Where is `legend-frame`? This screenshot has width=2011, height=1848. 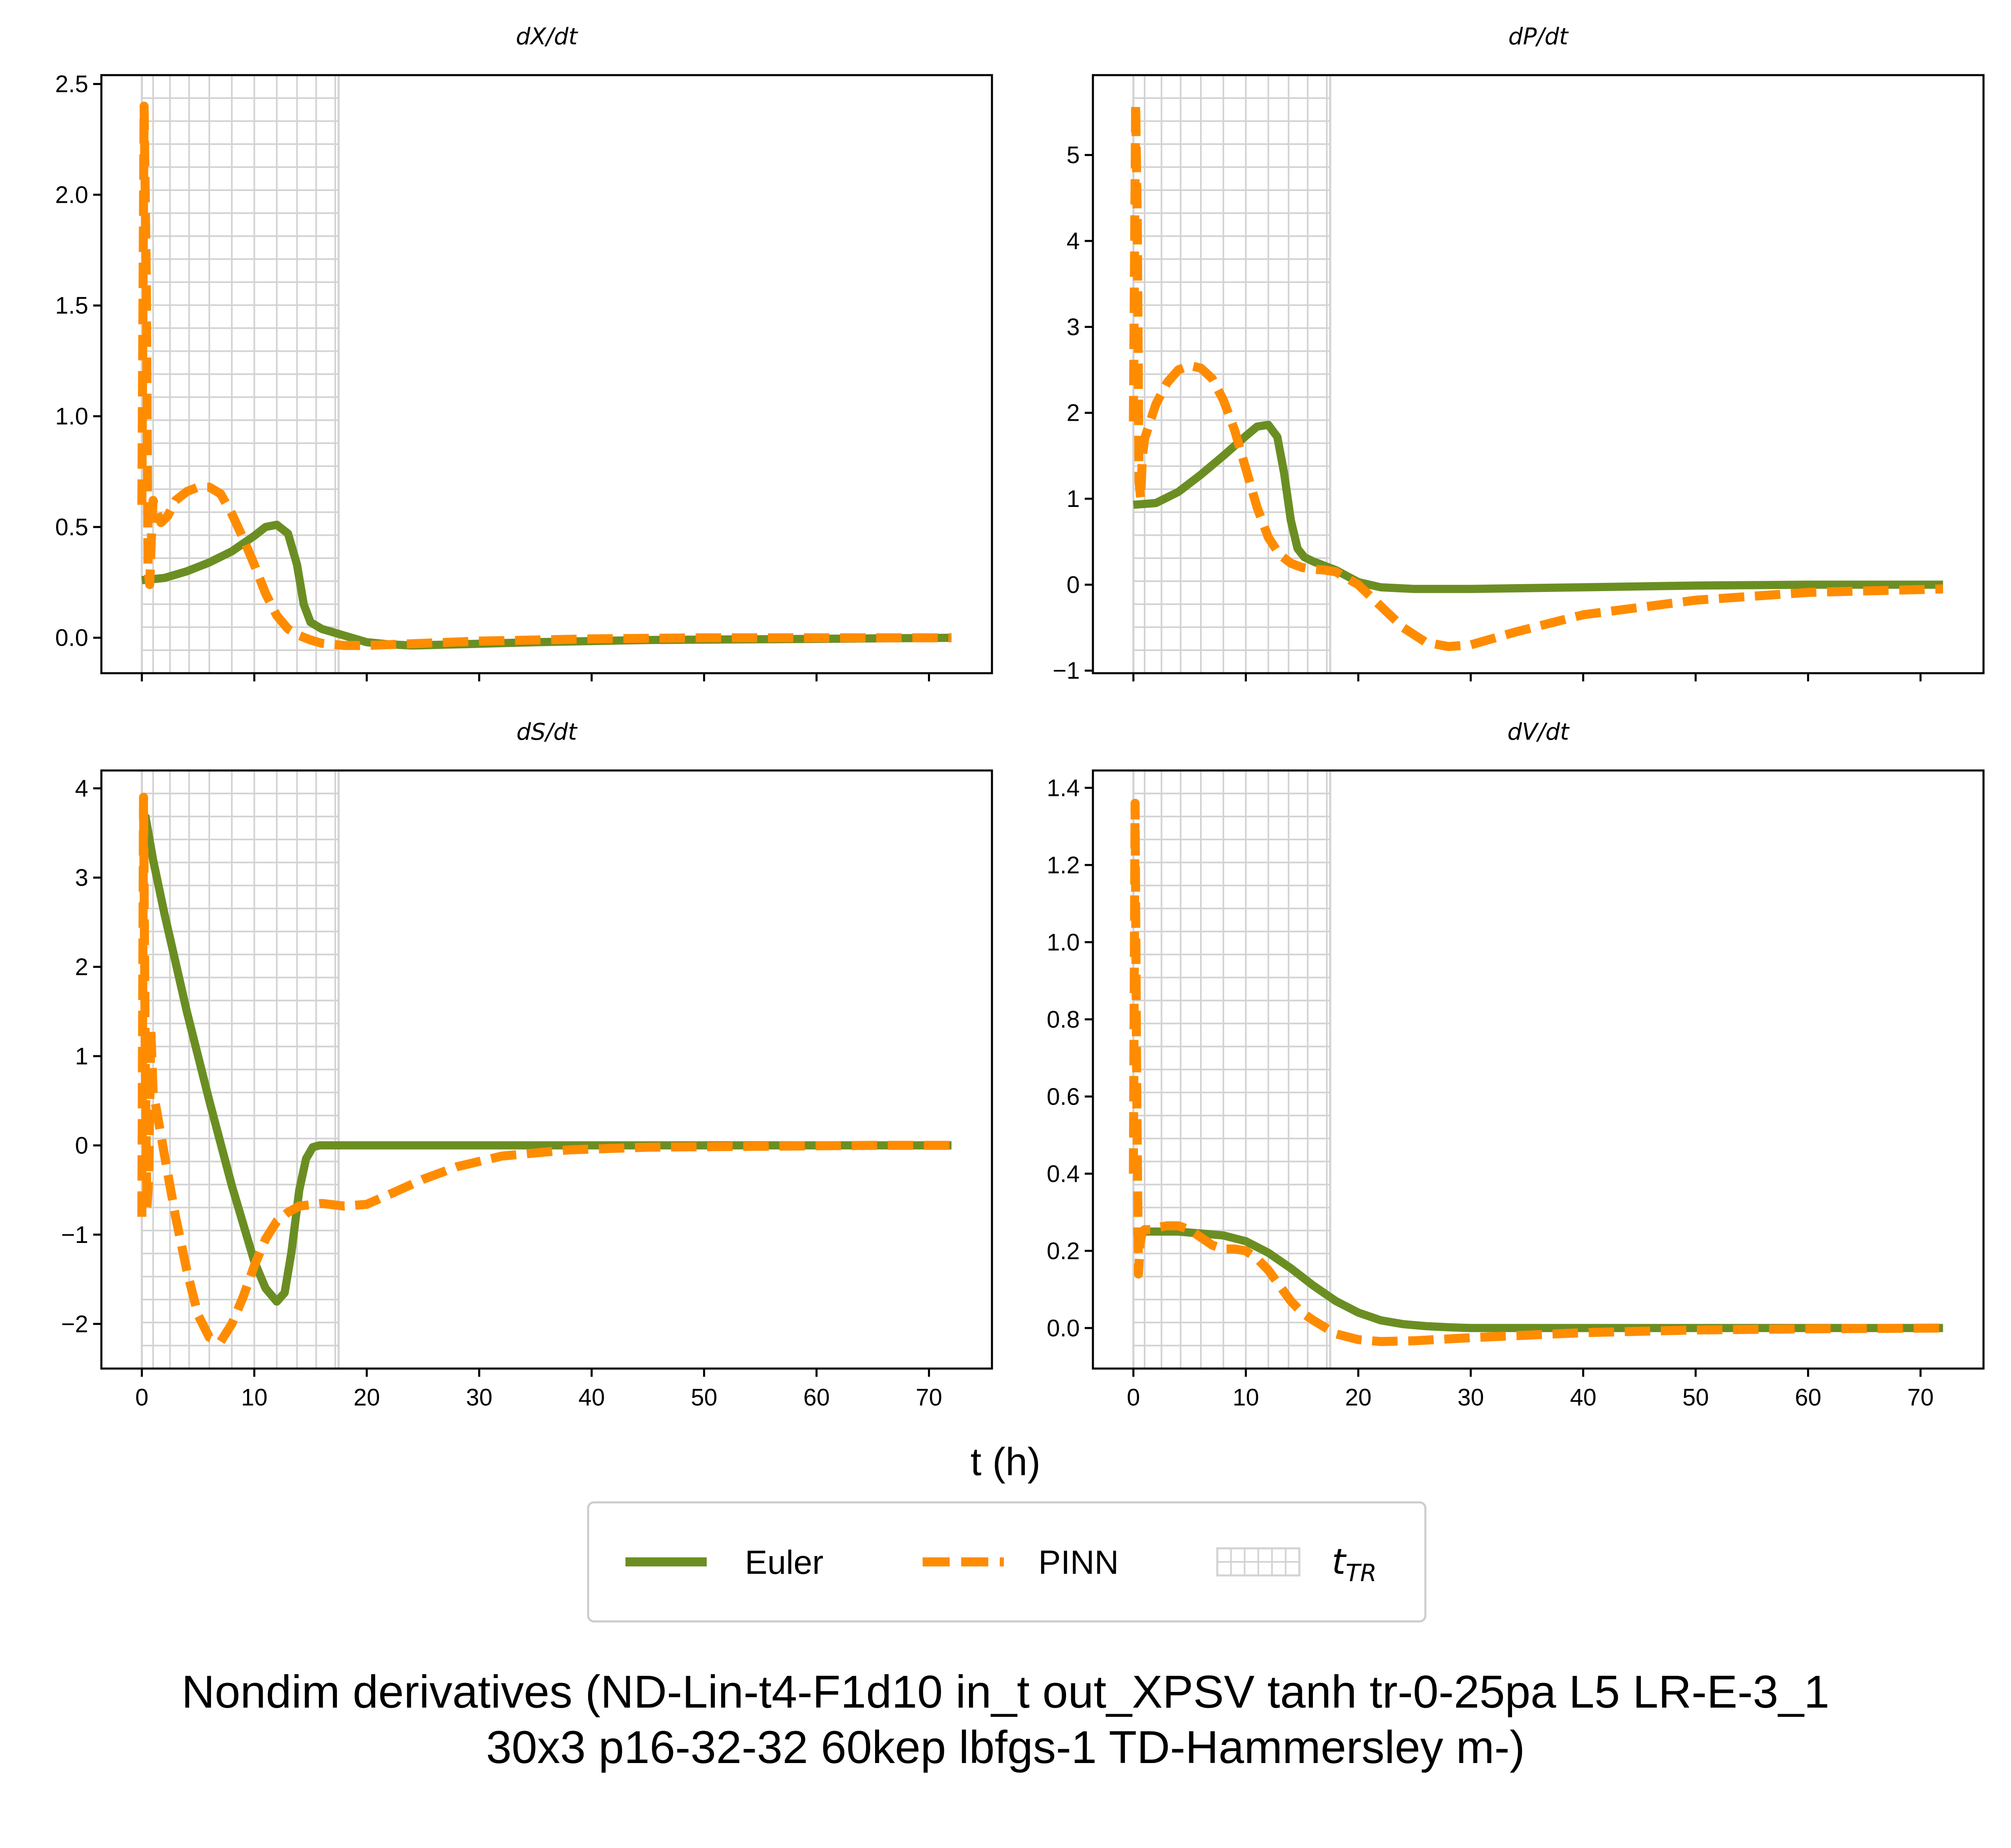
legend-frame is located at coordinates (1007, 1562).